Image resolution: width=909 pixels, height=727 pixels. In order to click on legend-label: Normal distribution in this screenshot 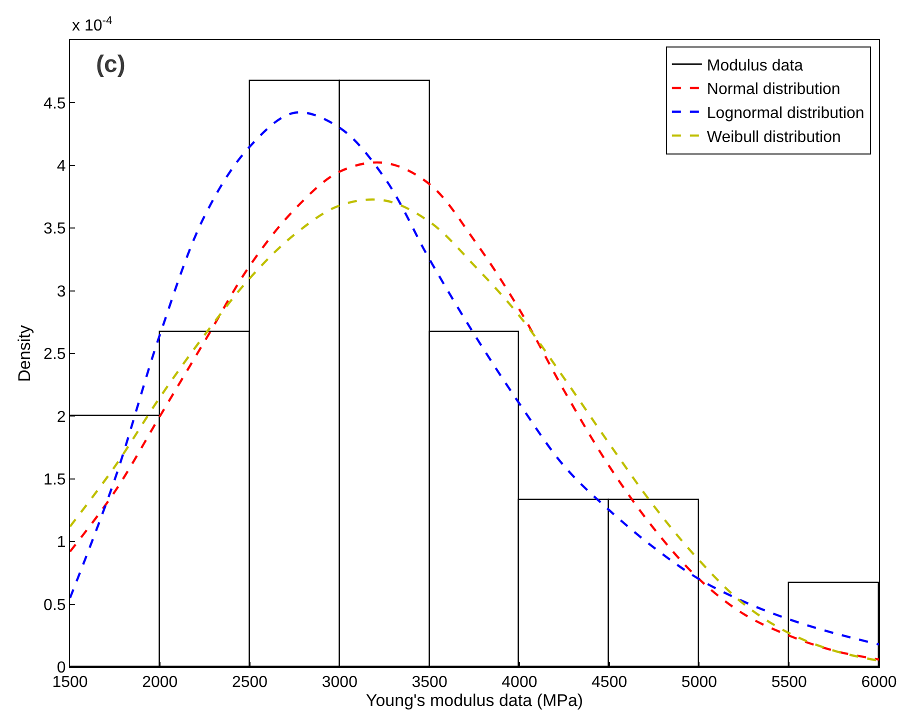, I will do `click(773, 89)`.